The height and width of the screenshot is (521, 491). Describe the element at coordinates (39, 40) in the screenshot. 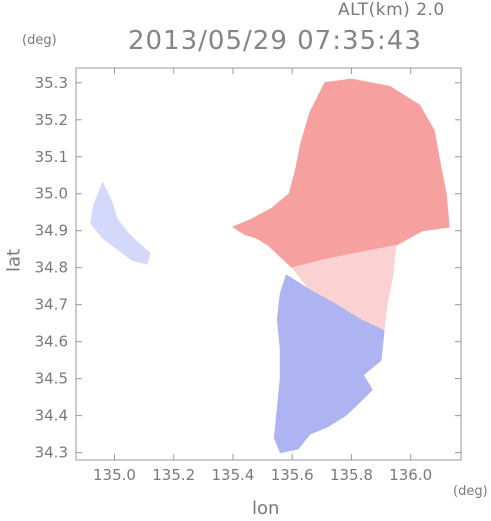

I see `y-axis-unit: (deg)` at that location.